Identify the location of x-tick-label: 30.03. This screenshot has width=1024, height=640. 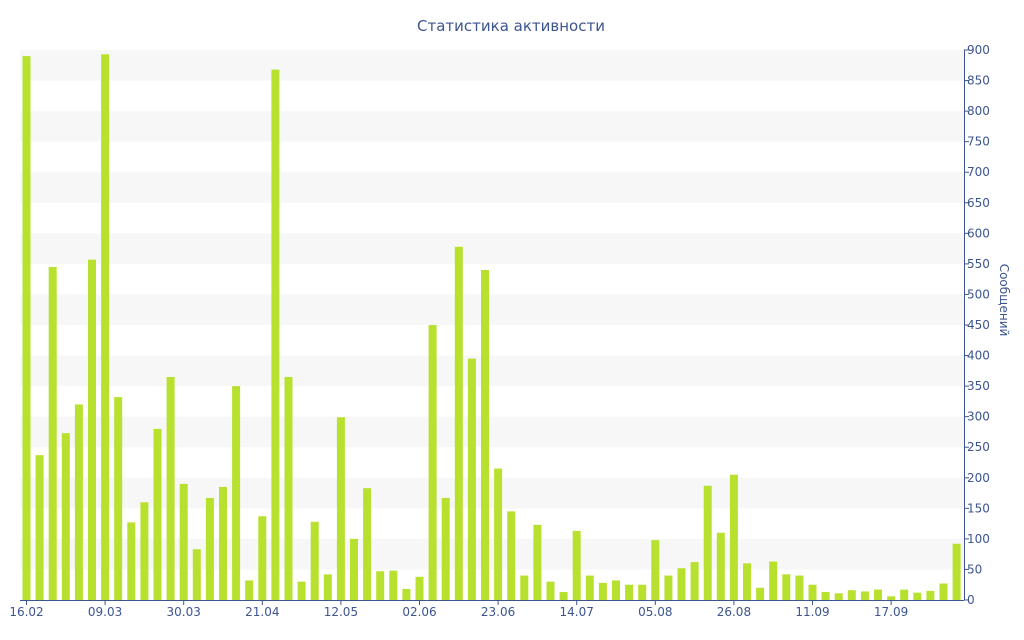
(184, 612).